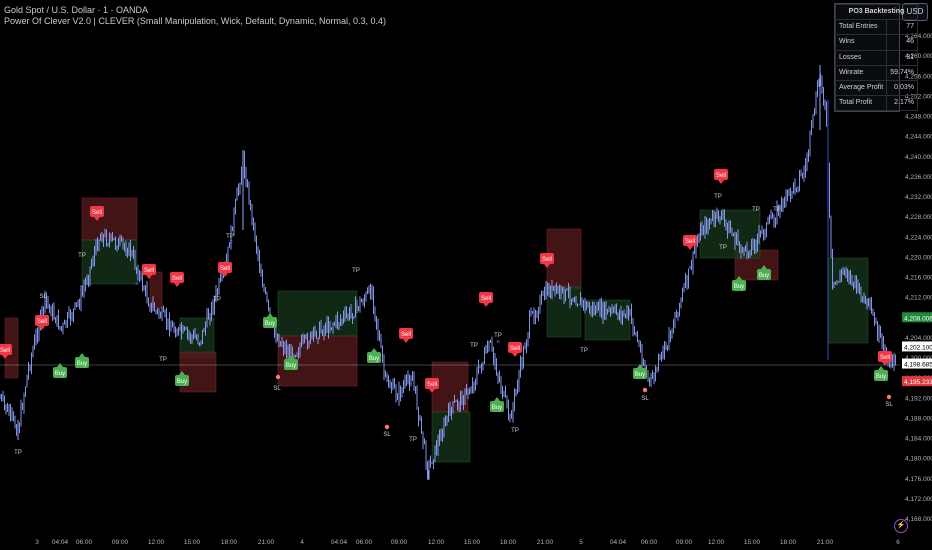  I want to click on backtest-value: 31, so click(902, 57).